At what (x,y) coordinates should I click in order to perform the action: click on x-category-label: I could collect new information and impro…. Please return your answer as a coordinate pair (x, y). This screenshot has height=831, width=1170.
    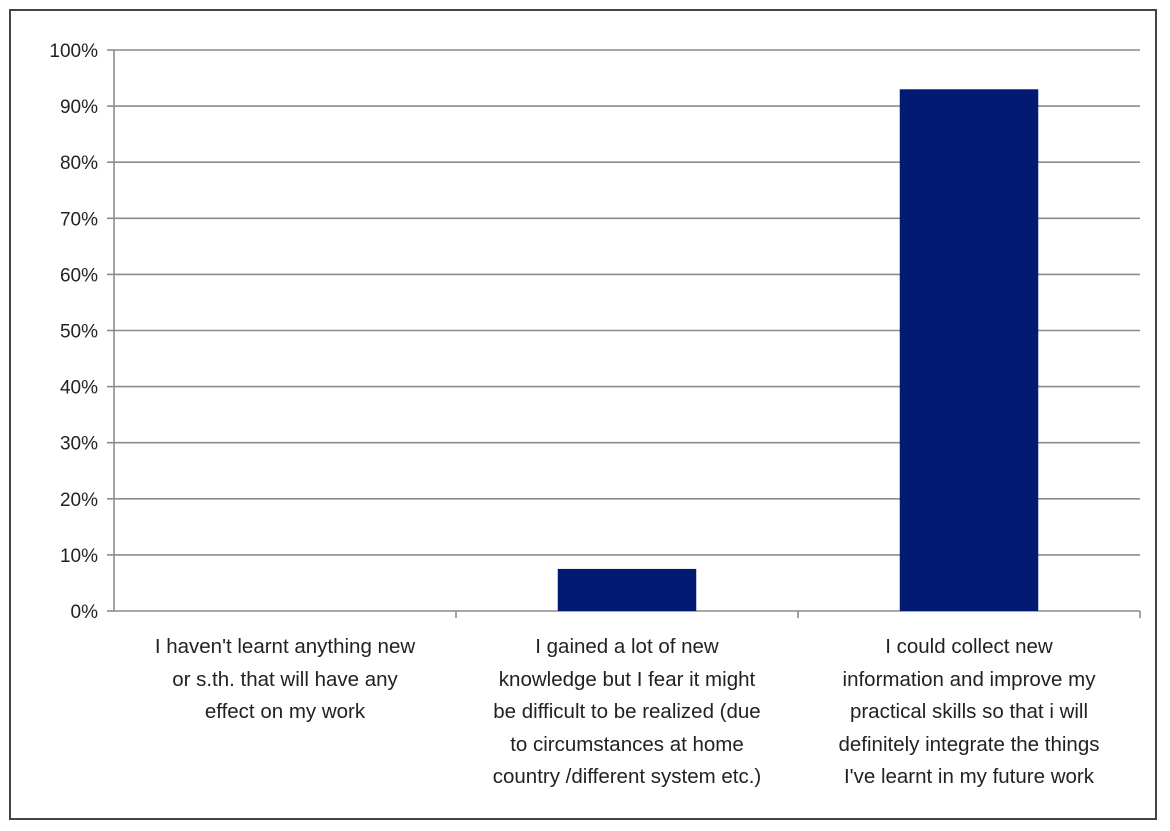
    Looking at the image, I should click on (969, 712).